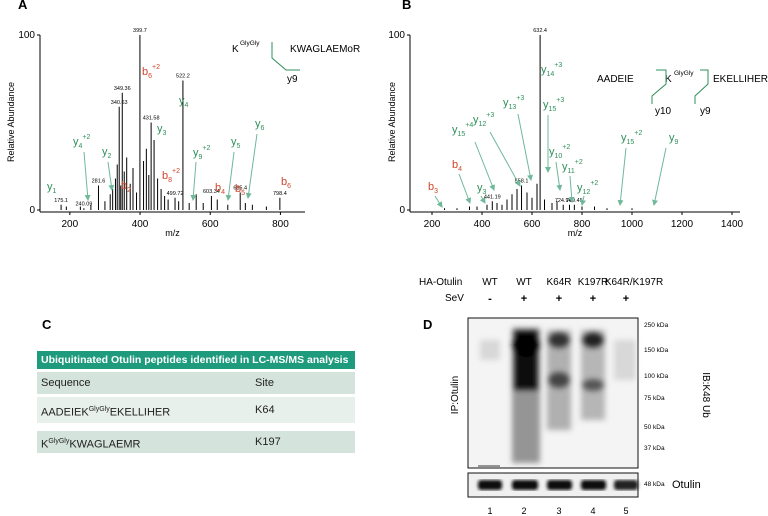  Describe the element at coordinates (105, 444) in the screenshot. I see `seq: KWAGLAEMR` at that location.